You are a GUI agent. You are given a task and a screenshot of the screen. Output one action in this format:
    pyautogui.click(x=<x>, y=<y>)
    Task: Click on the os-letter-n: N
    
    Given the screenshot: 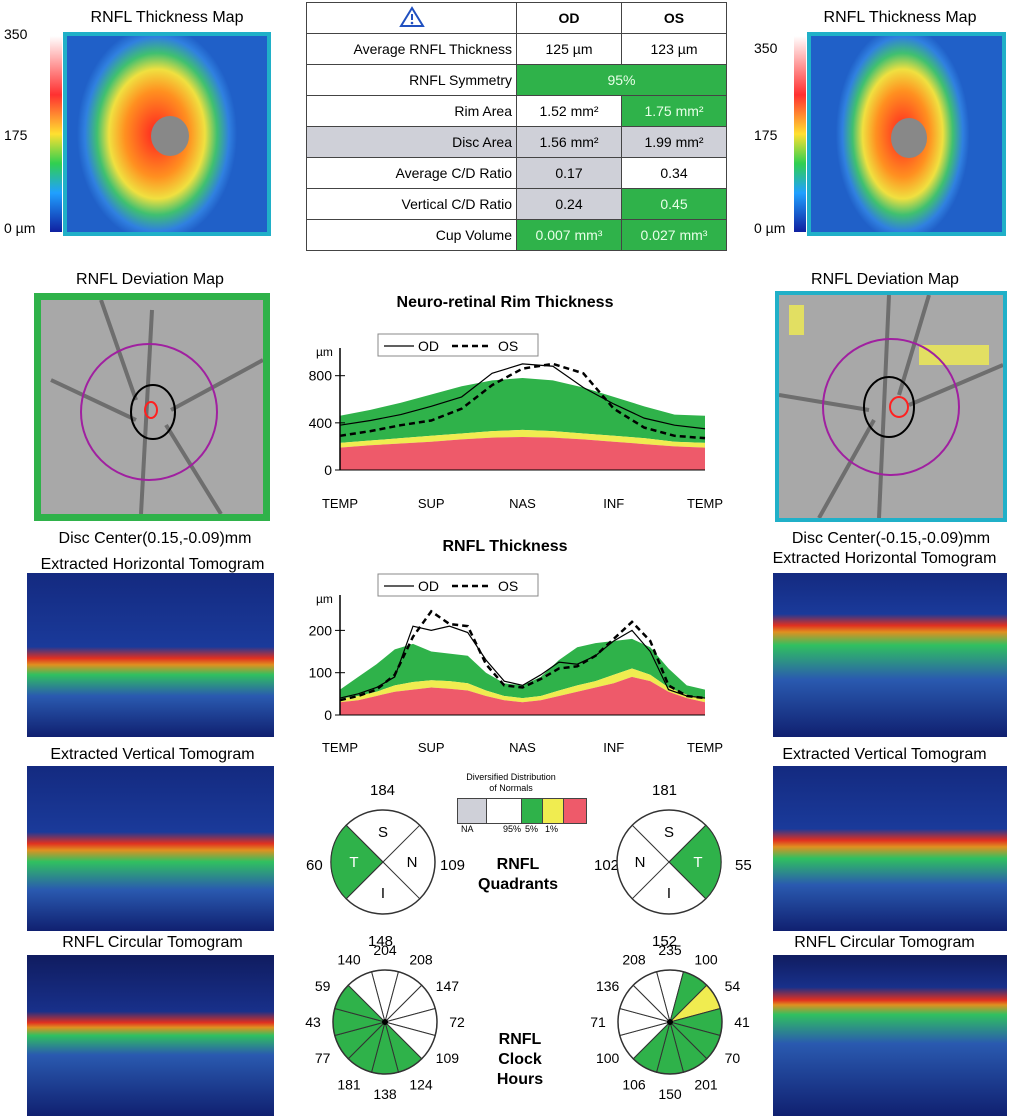 What is the action you would take?
    pyautogui.click(x=640, y=862)
    